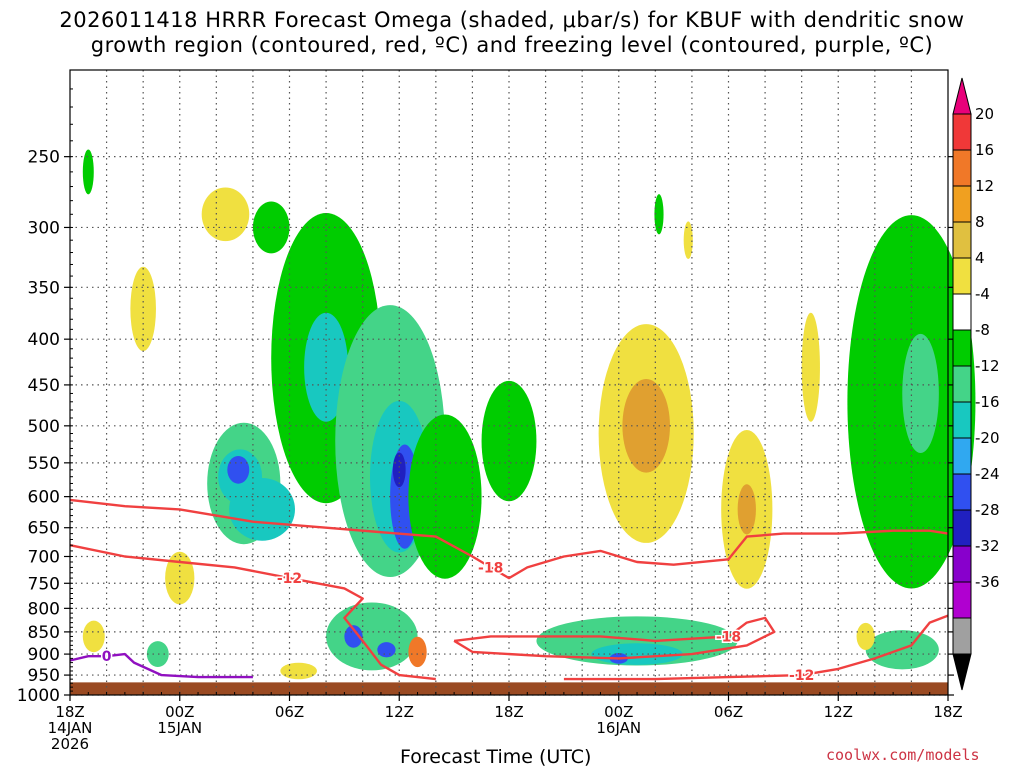 This screenshot has width=1024, height=768. Describe the element at coordinates (44, 386) in the screenshot. I see `y-tick-label: 450` at that location.